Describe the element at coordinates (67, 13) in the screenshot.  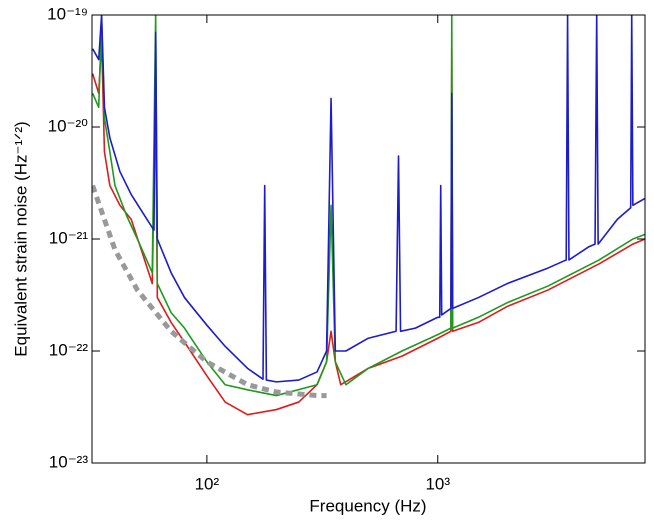
I see `y-tick-label: 10⁻¹⁹` at that location.